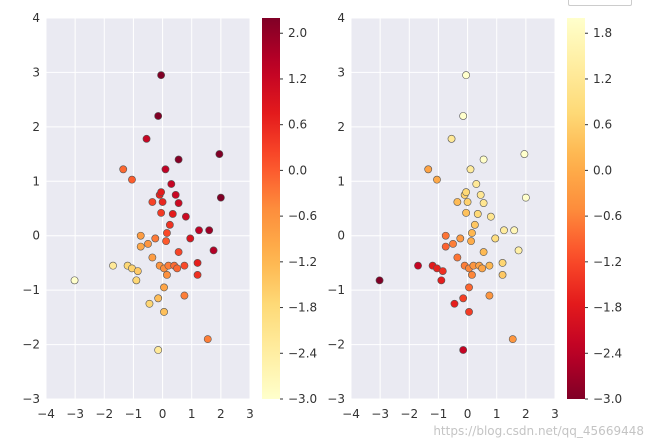  I want to click on right-y-tick-label: −3, so click(336, 399).